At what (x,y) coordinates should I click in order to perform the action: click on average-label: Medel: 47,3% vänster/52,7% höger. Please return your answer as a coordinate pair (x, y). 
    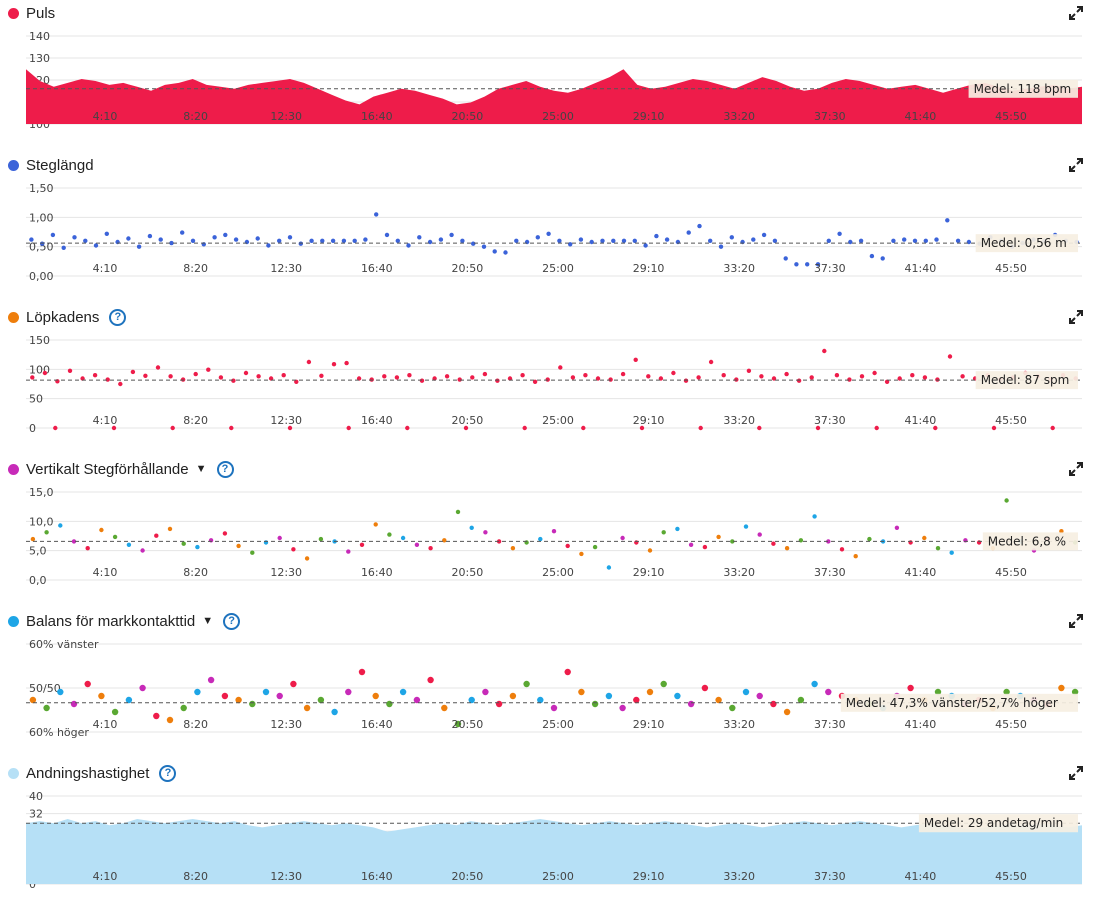
    Looking at the image, I should click on (952, 703).